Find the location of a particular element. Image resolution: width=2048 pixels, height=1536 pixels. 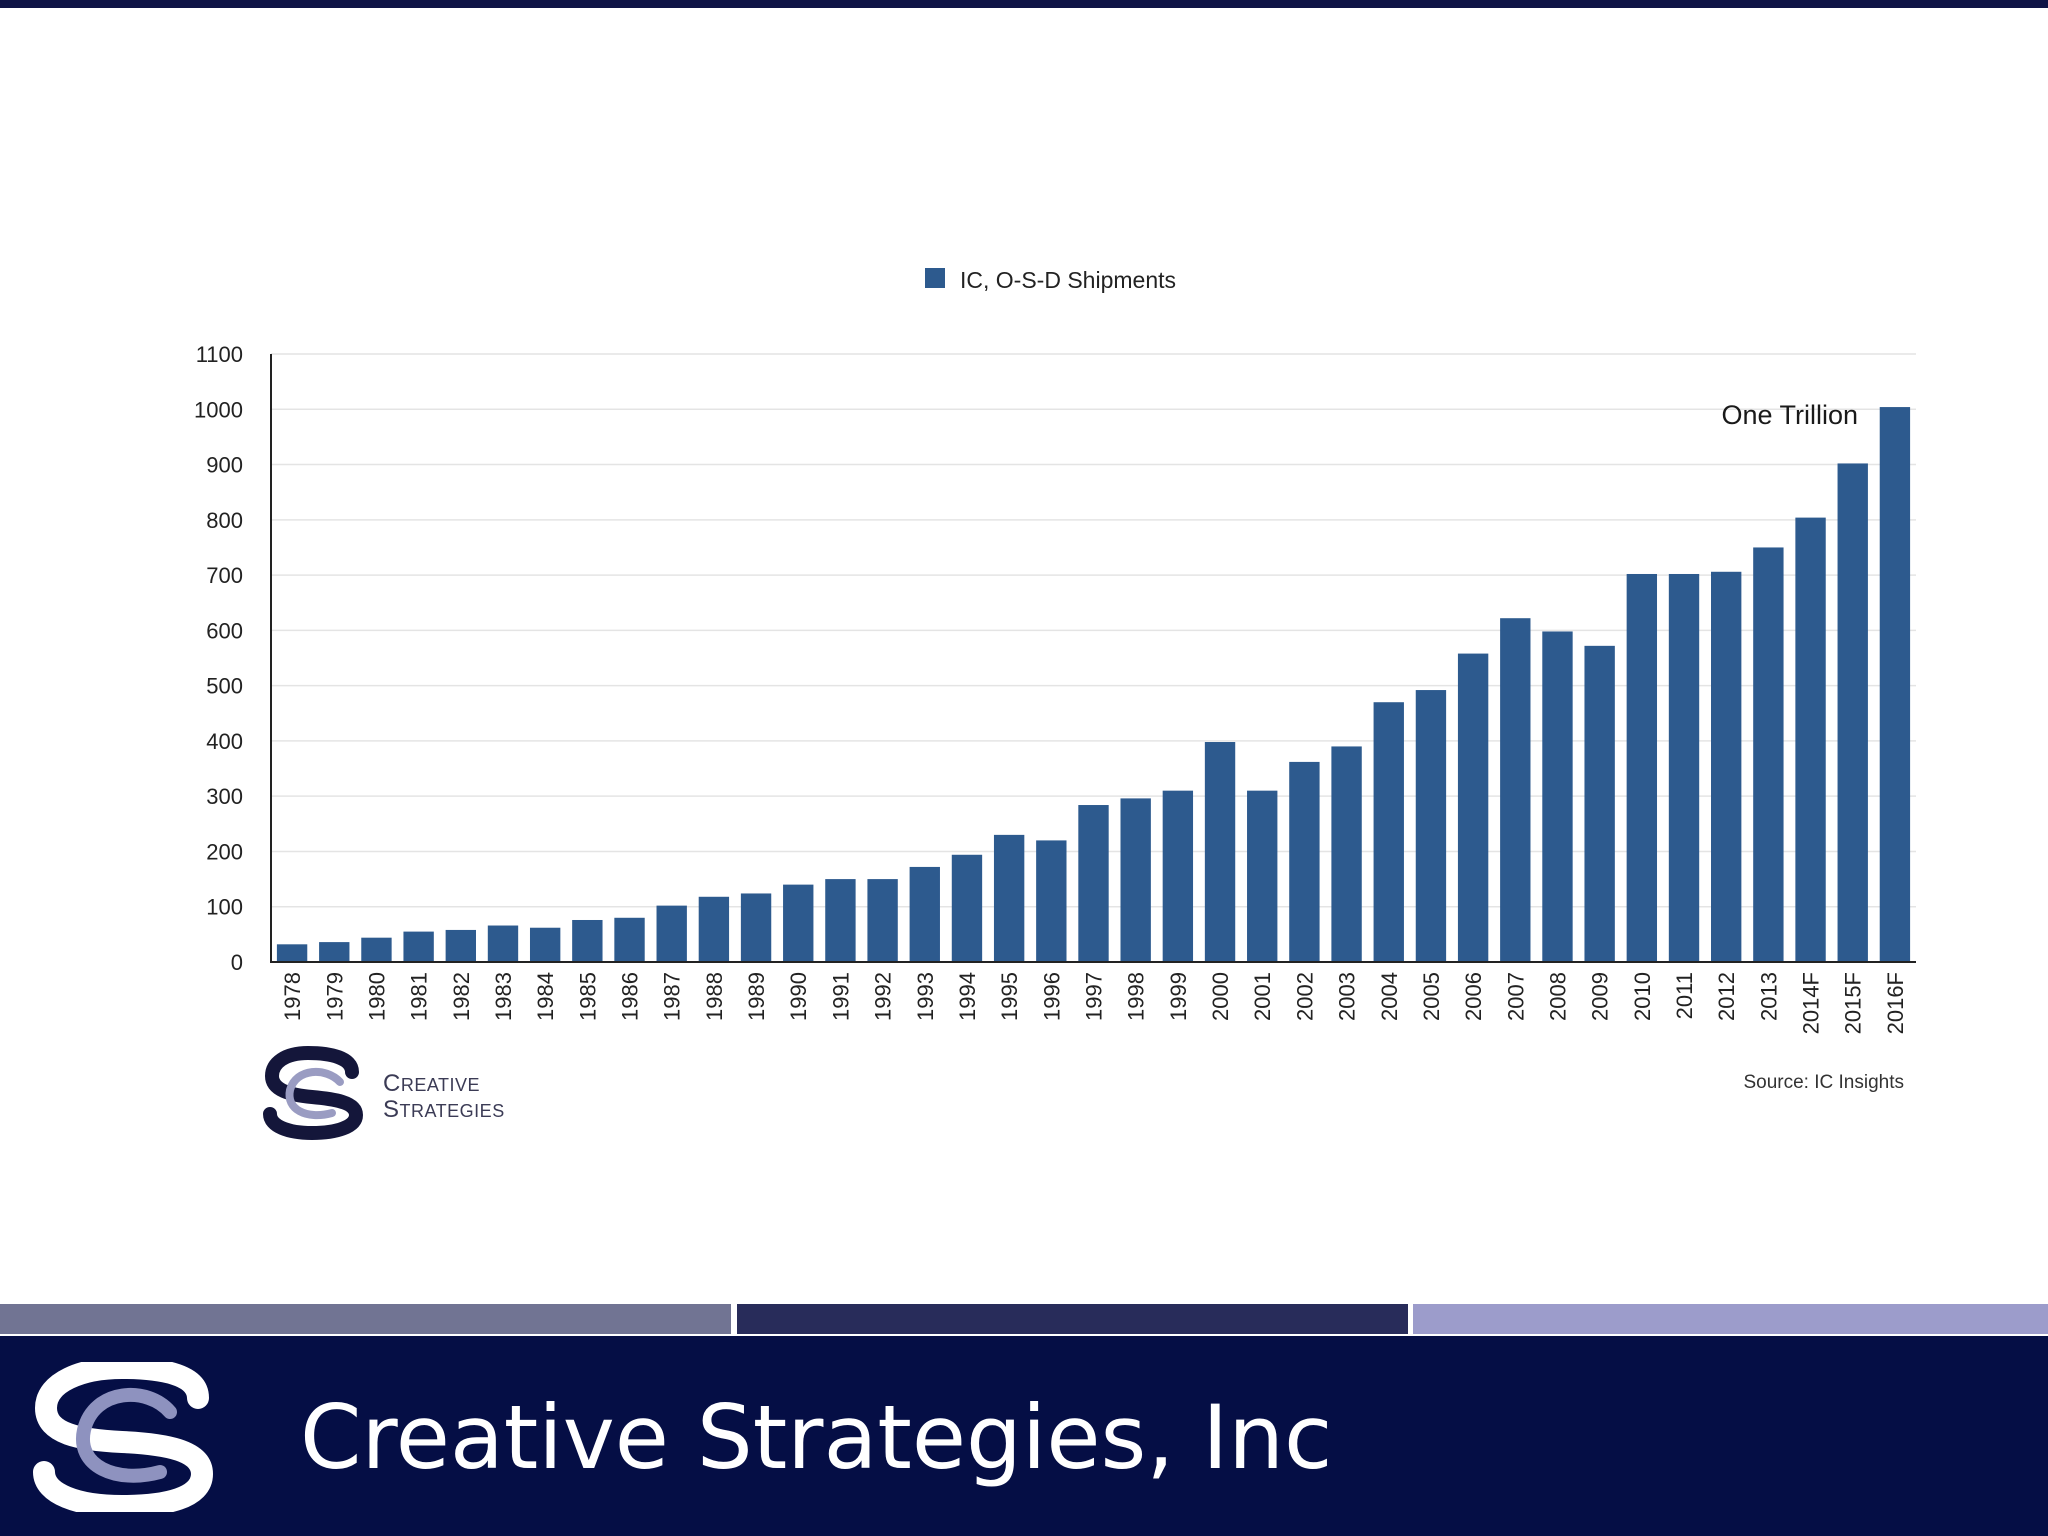

x-tick-label: 1979 is located at coordinates (334, 996).